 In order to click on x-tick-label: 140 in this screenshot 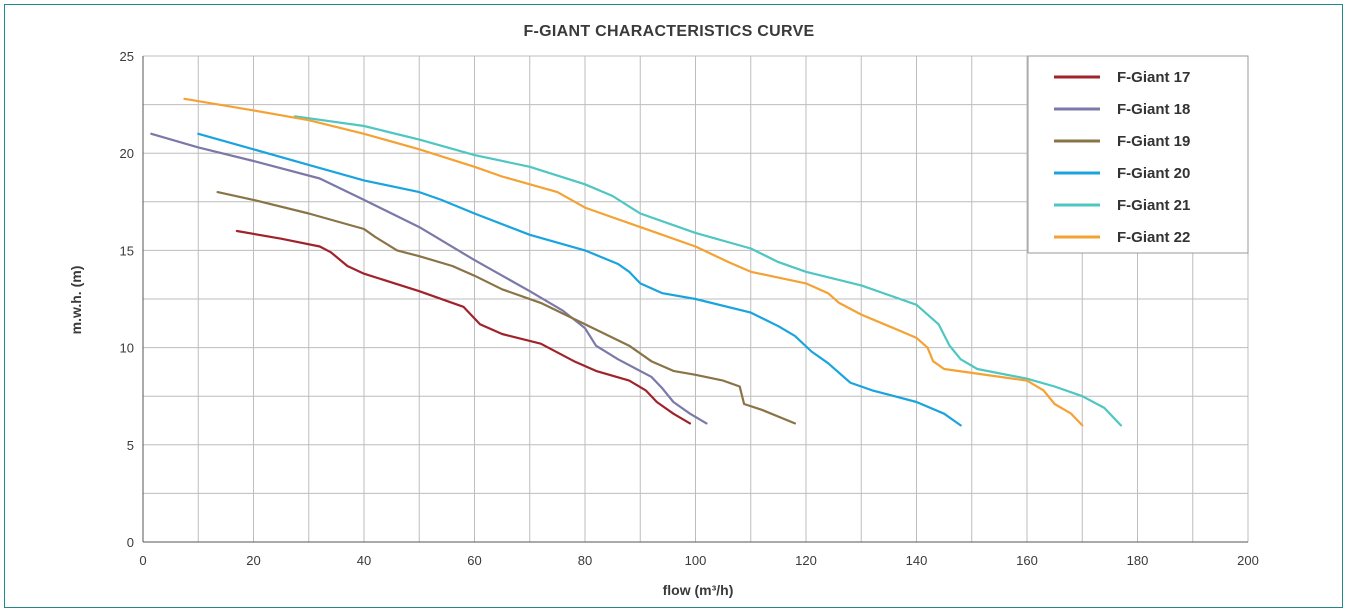, I will do `click(917, 560)`.